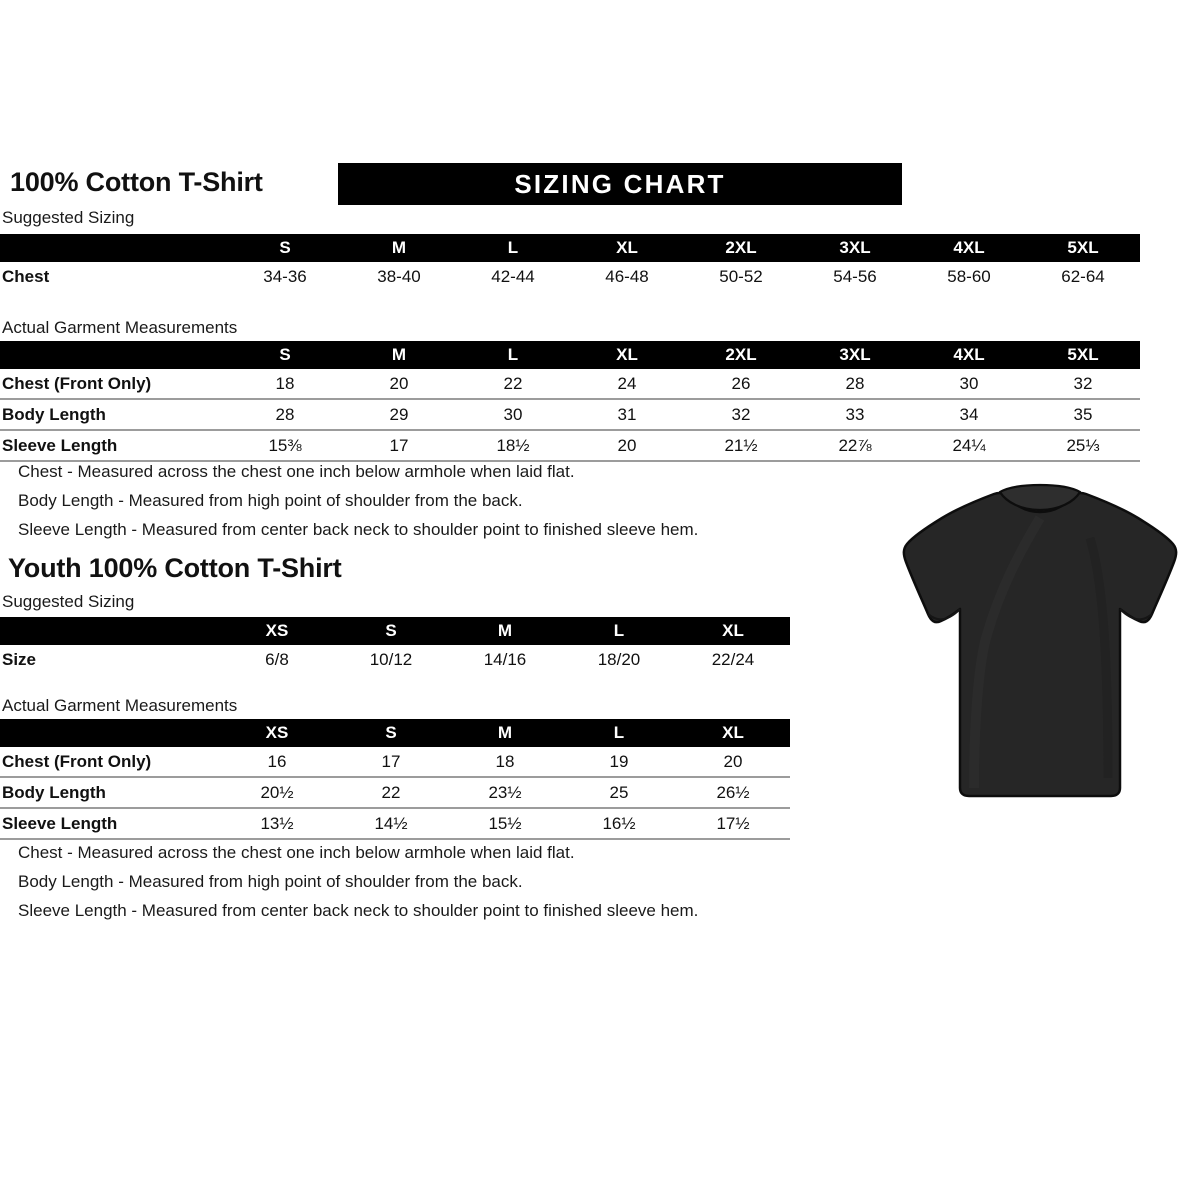 The width and height of the screenshot is (1200, 1200). I want to click on youth-suggested-sizing-label: Suggested Sizing, so click(68, 601).